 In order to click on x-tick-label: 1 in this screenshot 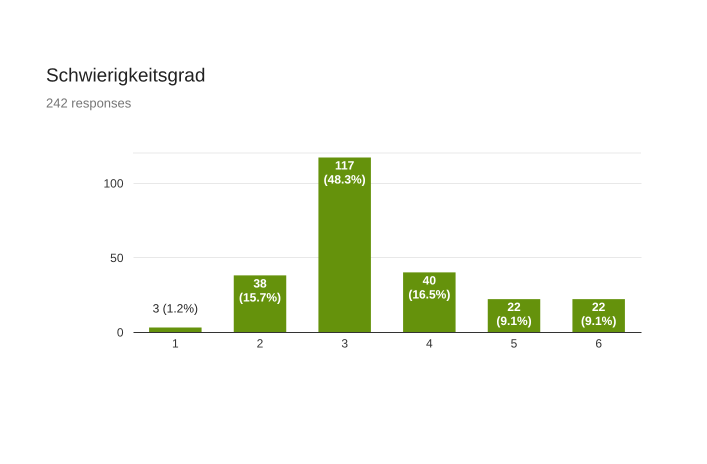, I will do `click(175, 343)`.